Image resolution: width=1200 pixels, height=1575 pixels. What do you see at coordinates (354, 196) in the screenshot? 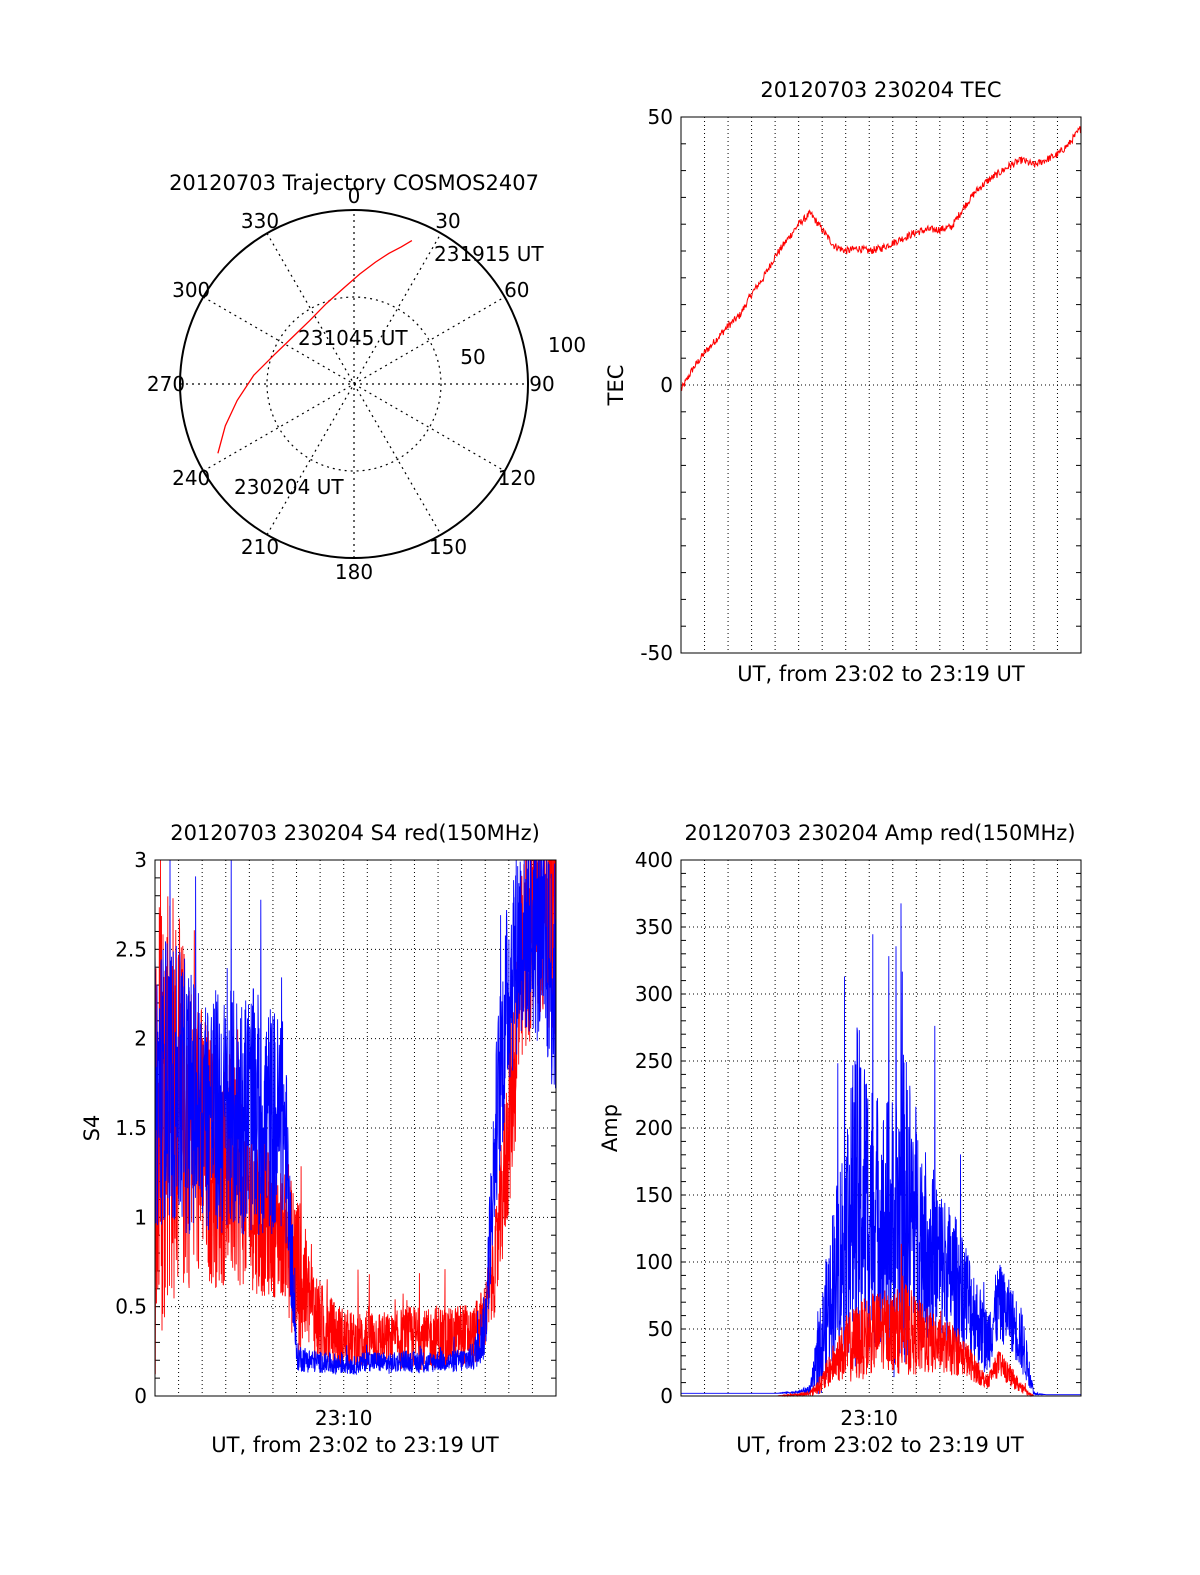
I see `polar-azimuth-label: 0` at bounding box center [354, 196].